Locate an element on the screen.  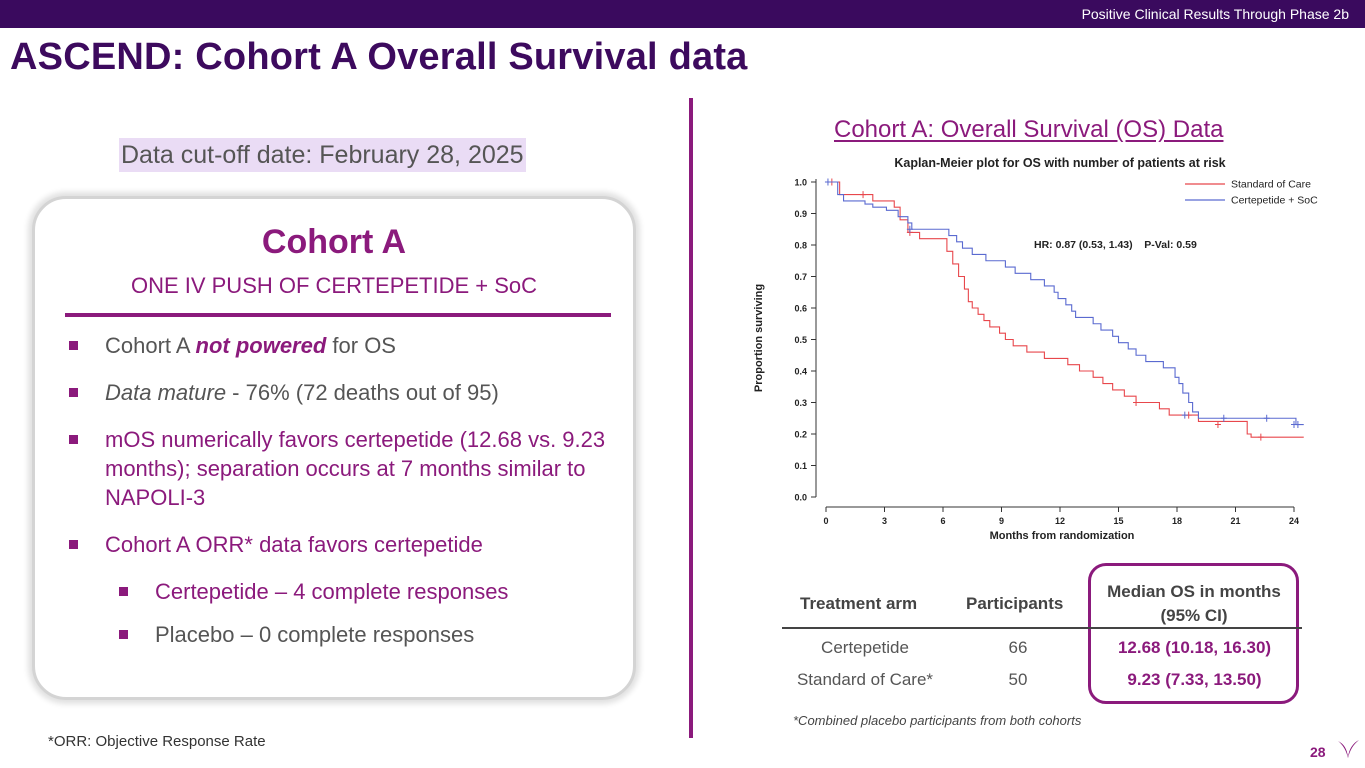
series-line-standard-of-care is located at coordinates (1065, 309).